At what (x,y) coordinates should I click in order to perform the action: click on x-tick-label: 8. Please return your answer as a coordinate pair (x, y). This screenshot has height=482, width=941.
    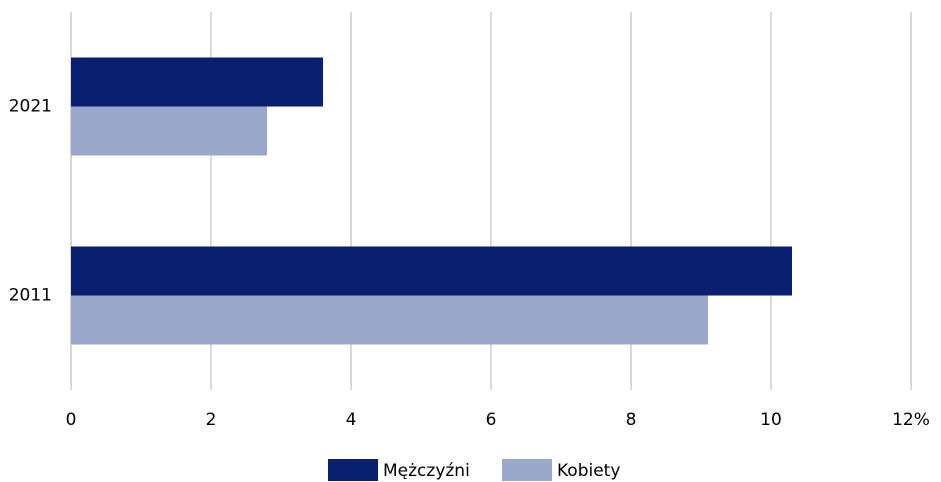
    Looking at the image, I should click on (631, 420).